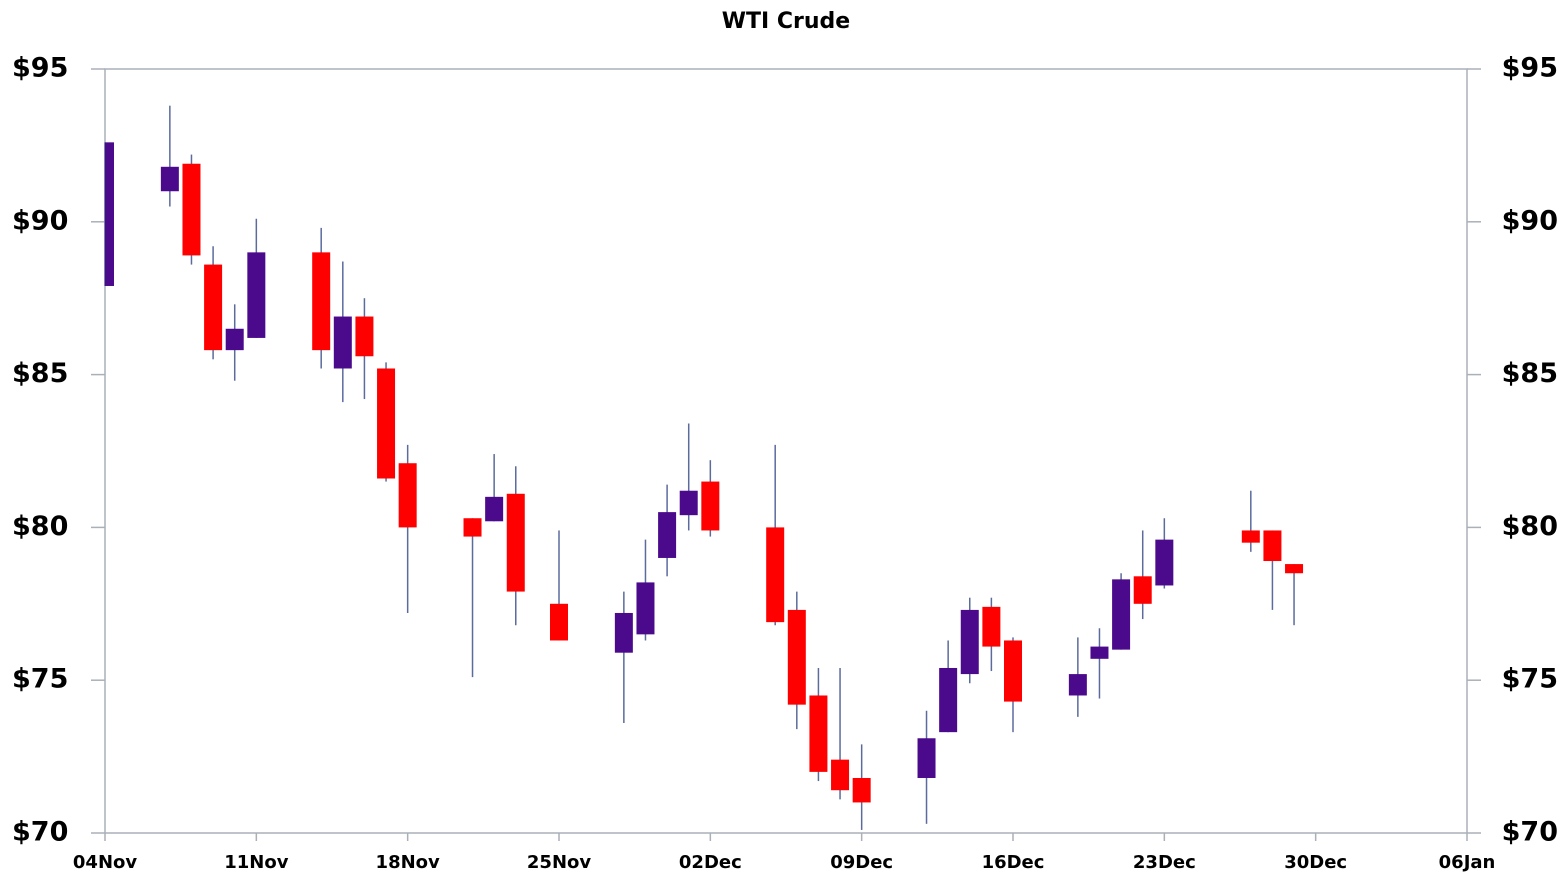 The width and height of the screenshot is (1562, 874). I want to click on y2-tick-label: $85, so click(1530, 373).